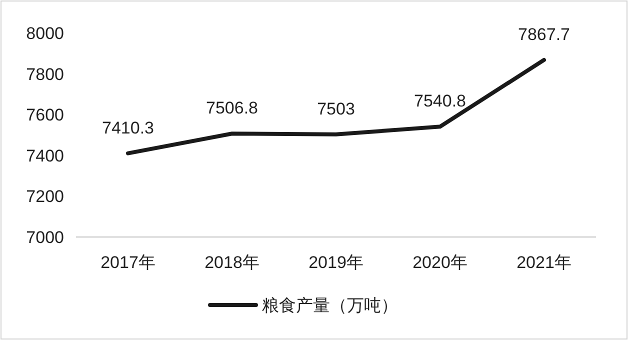 This screenshot has height=345, width=630. What do you see at coordinates (336, 262) in the screenshot?
I see `x-tick-label: 2019年` at bounding box center [336, 262].